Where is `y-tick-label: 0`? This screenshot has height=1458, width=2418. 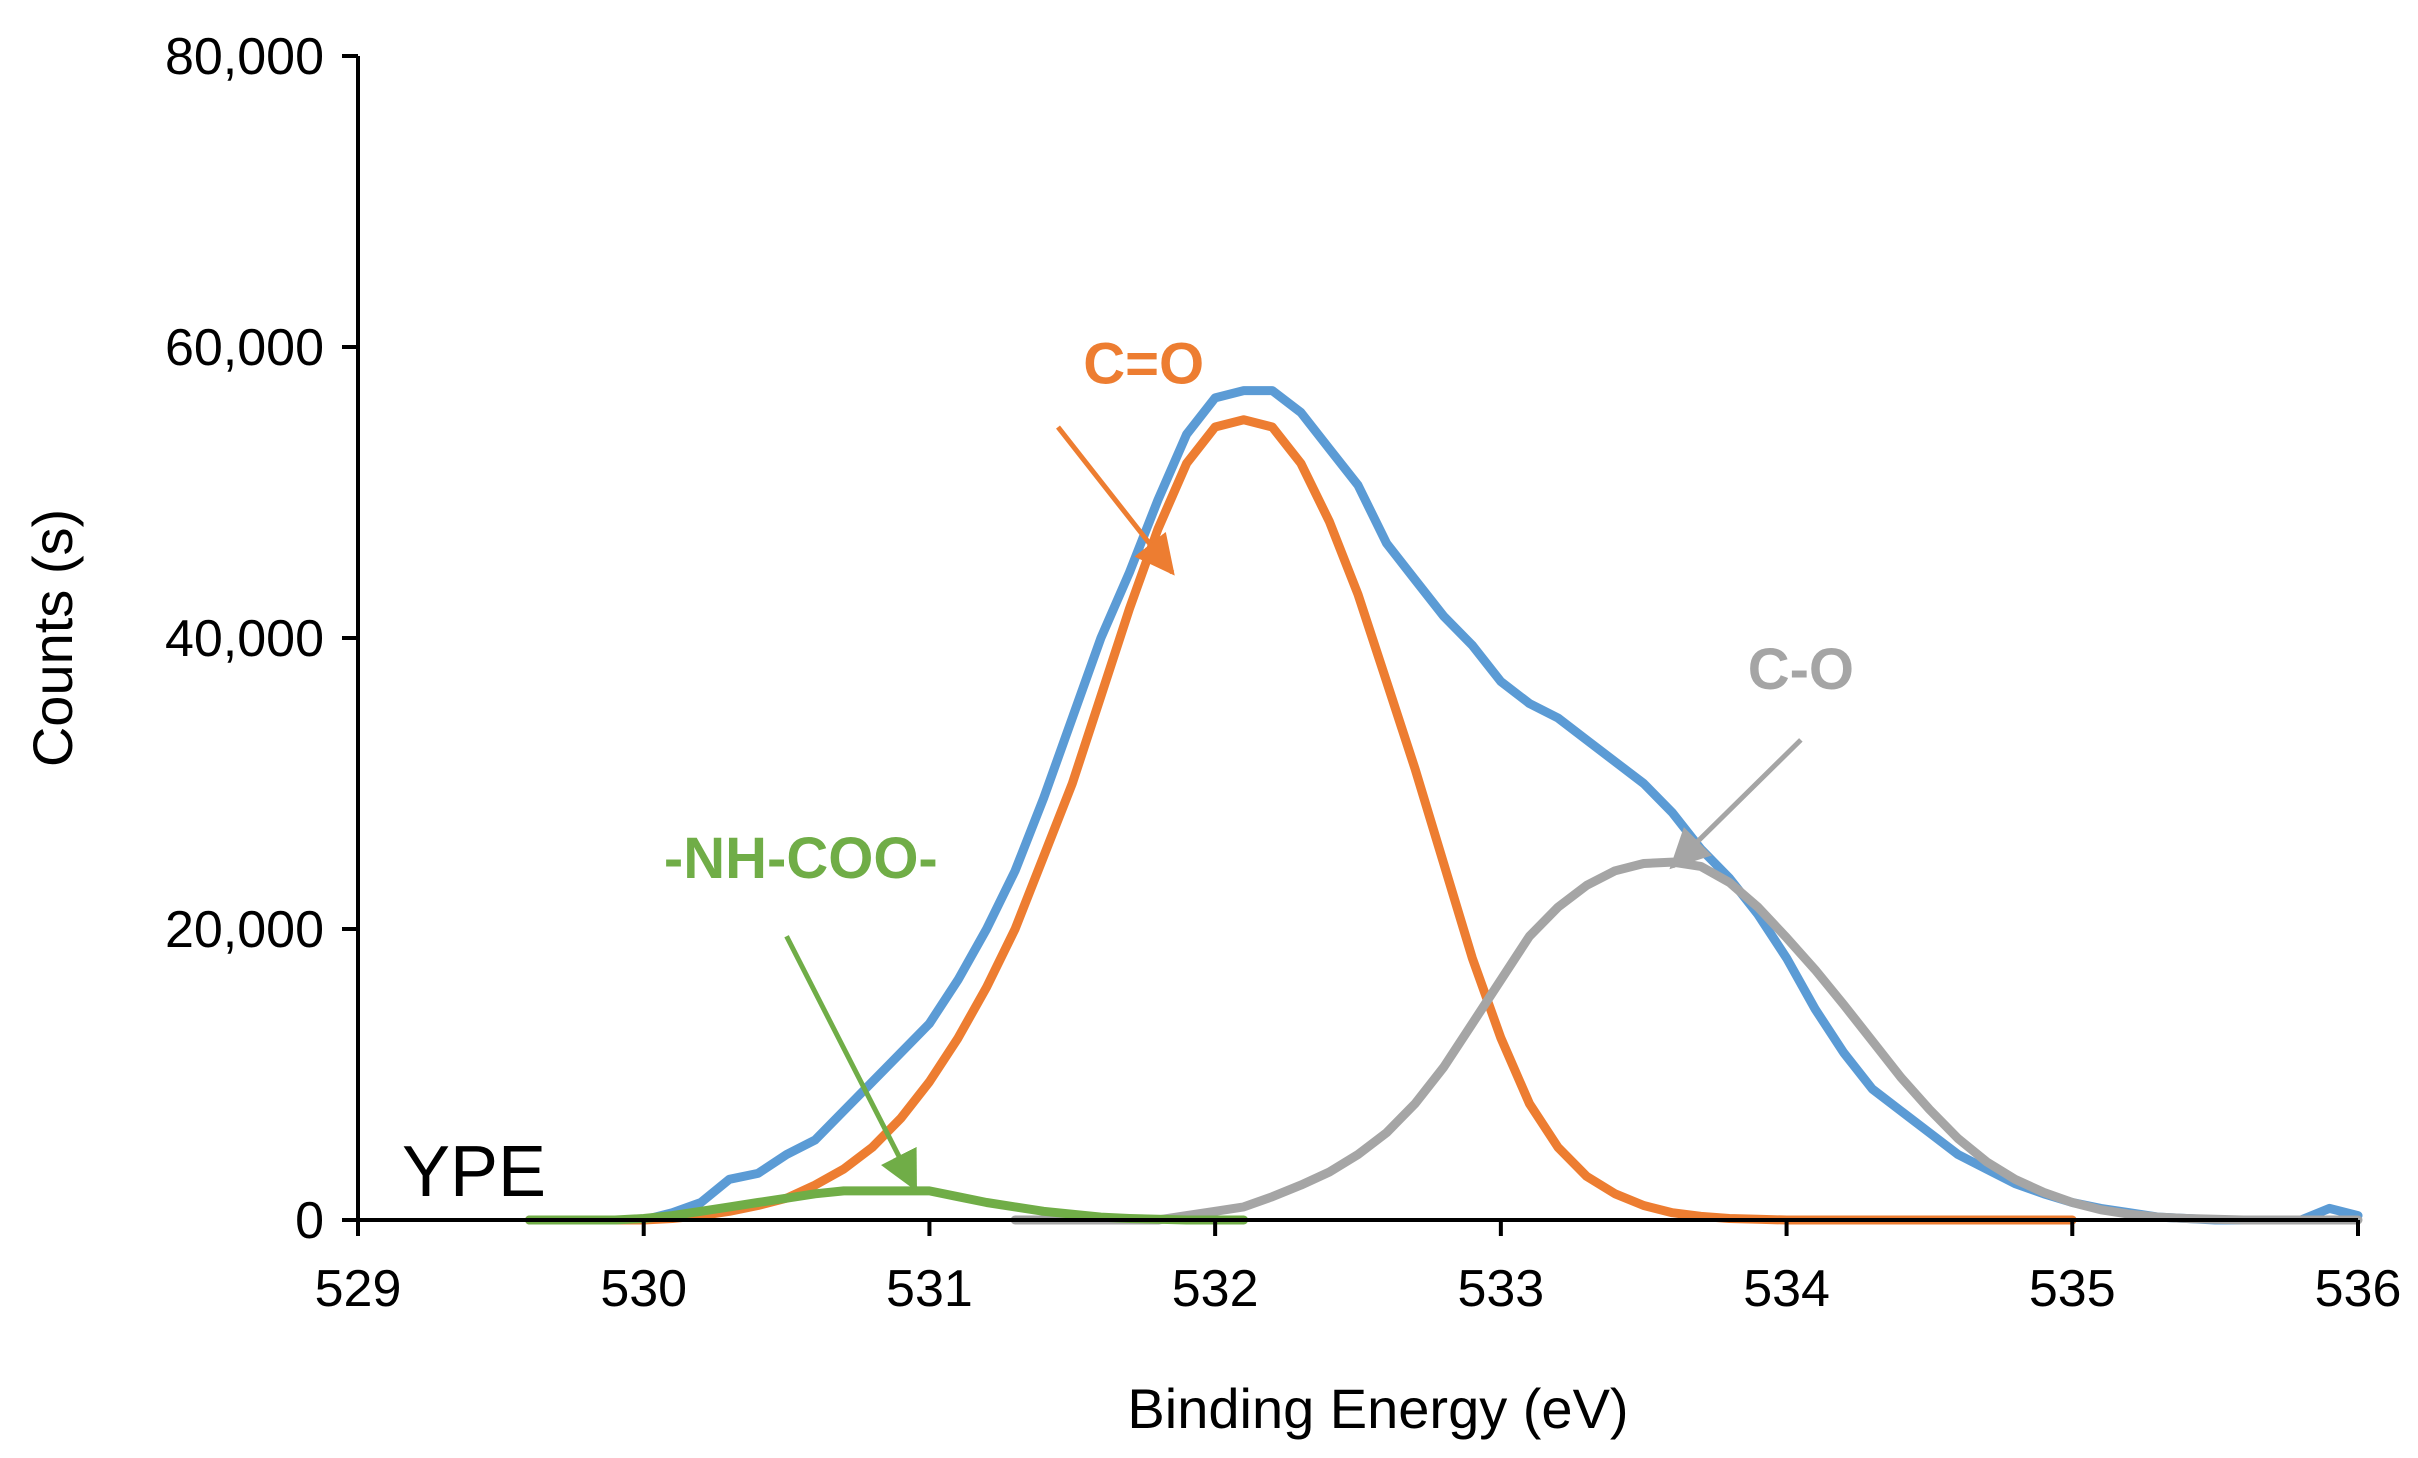
y-tick-label: 0 is located at coordinates (309, 1221).